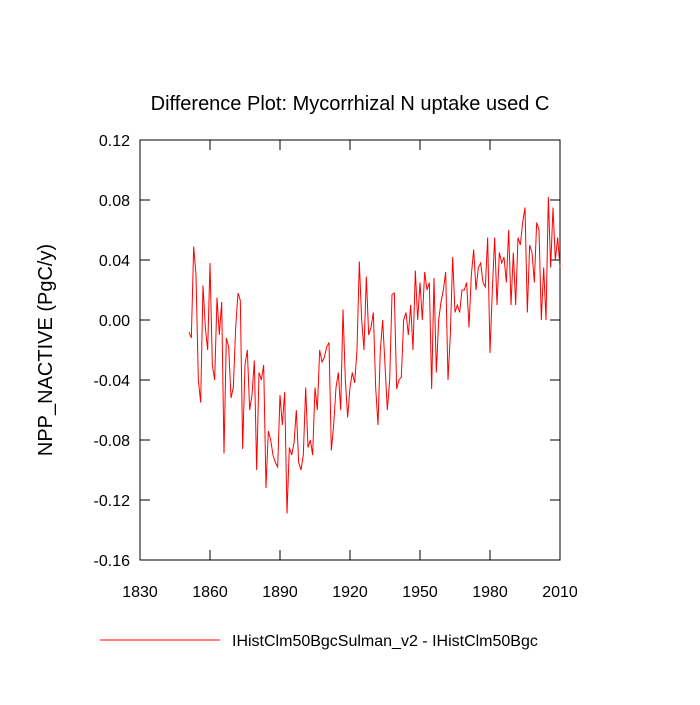 This screenshot has height=705, width=700. Describe the element at coordinates (210, 592) in the screenshot. I see `x-tick-label: 1860` at that location.